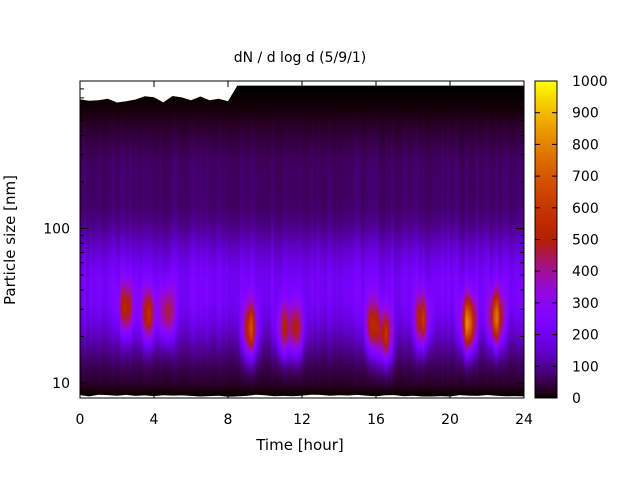 Image resolution: width=640 pixels, height=480 pixels. Describe the element at coordinates (376, 420) in the screenshot. I see `x-tick-label: 16` at that location.